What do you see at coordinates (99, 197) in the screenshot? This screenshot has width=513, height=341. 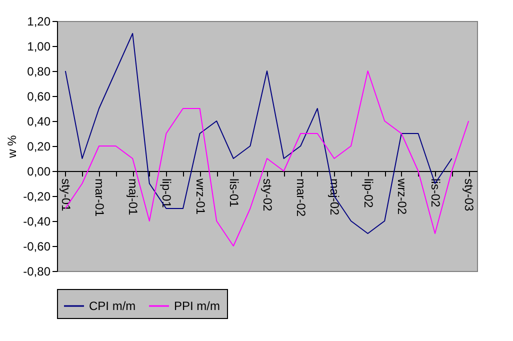 I see `x-tick-label: mar-01` at bounding box center [99, 197].